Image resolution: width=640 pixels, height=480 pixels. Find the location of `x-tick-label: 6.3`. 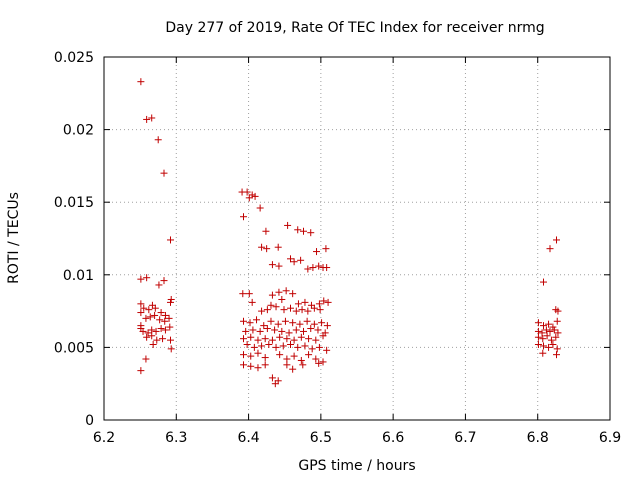

x-tick-label: 6.3 is located at coordinates (176, 438).